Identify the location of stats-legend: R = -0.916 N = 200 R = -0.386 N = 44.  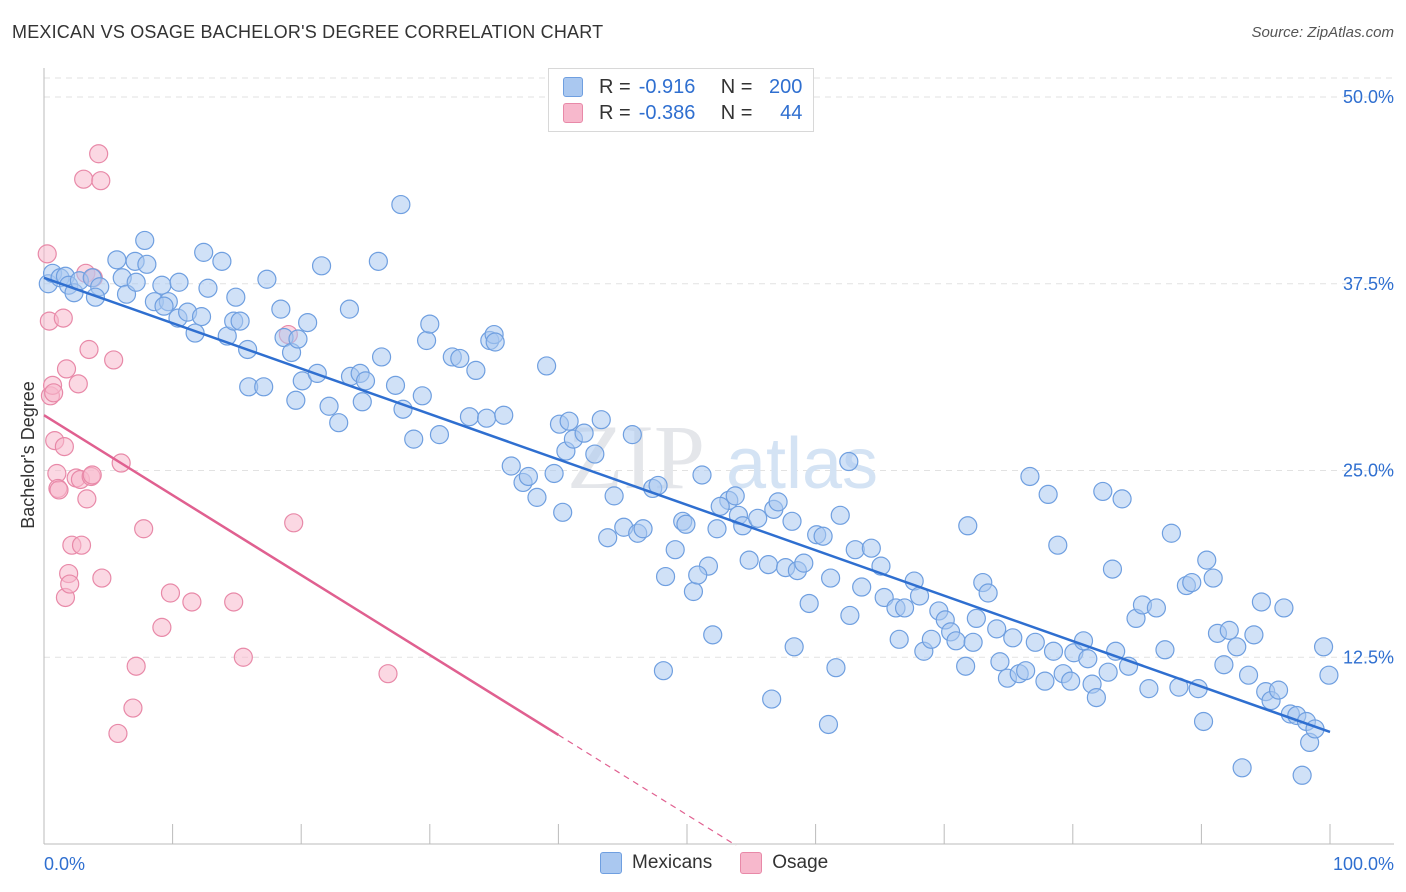
(681, 100).